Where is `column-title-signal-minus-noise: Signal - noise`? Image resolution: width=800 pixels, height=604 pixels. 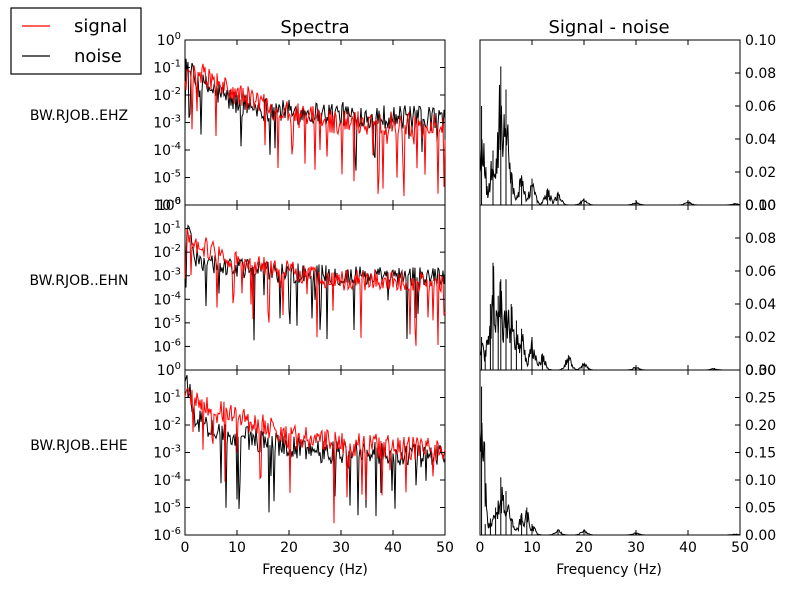
column-title-signal-minus-noise: Signal - noise is located at coordinates (608, 27).